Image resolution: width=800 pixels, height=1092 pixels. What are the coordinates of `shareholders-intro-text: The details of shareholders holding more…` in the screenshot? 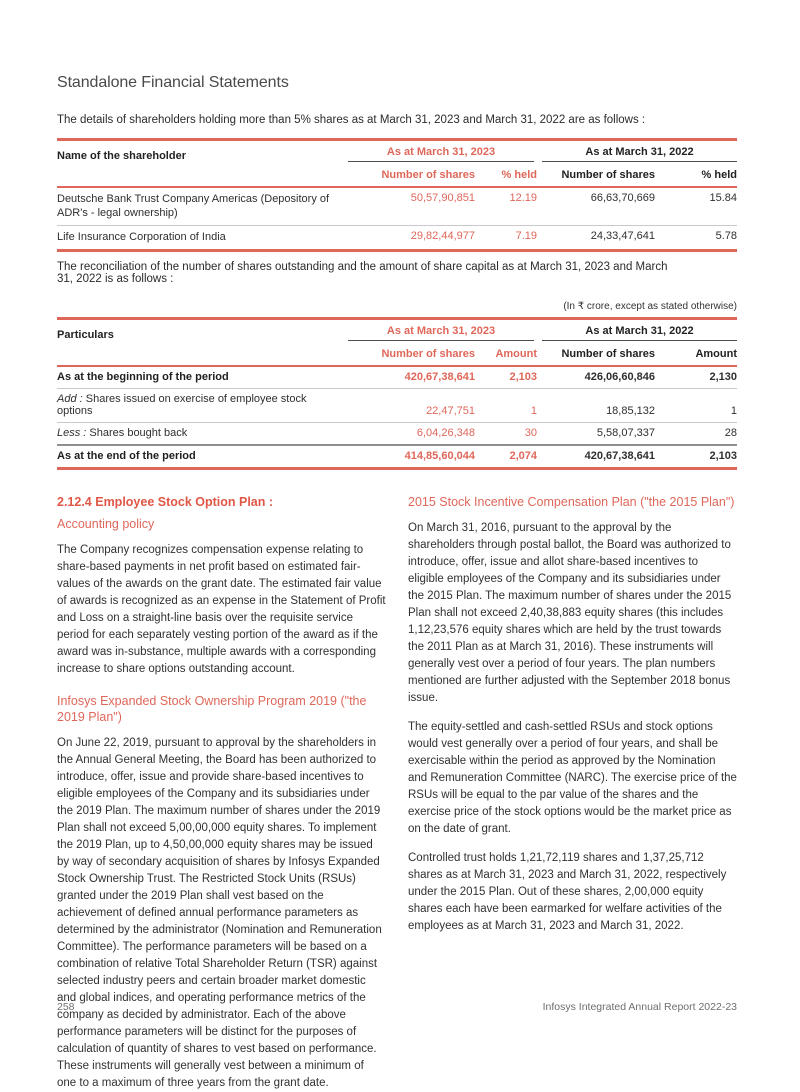 It's located at (351, 120).